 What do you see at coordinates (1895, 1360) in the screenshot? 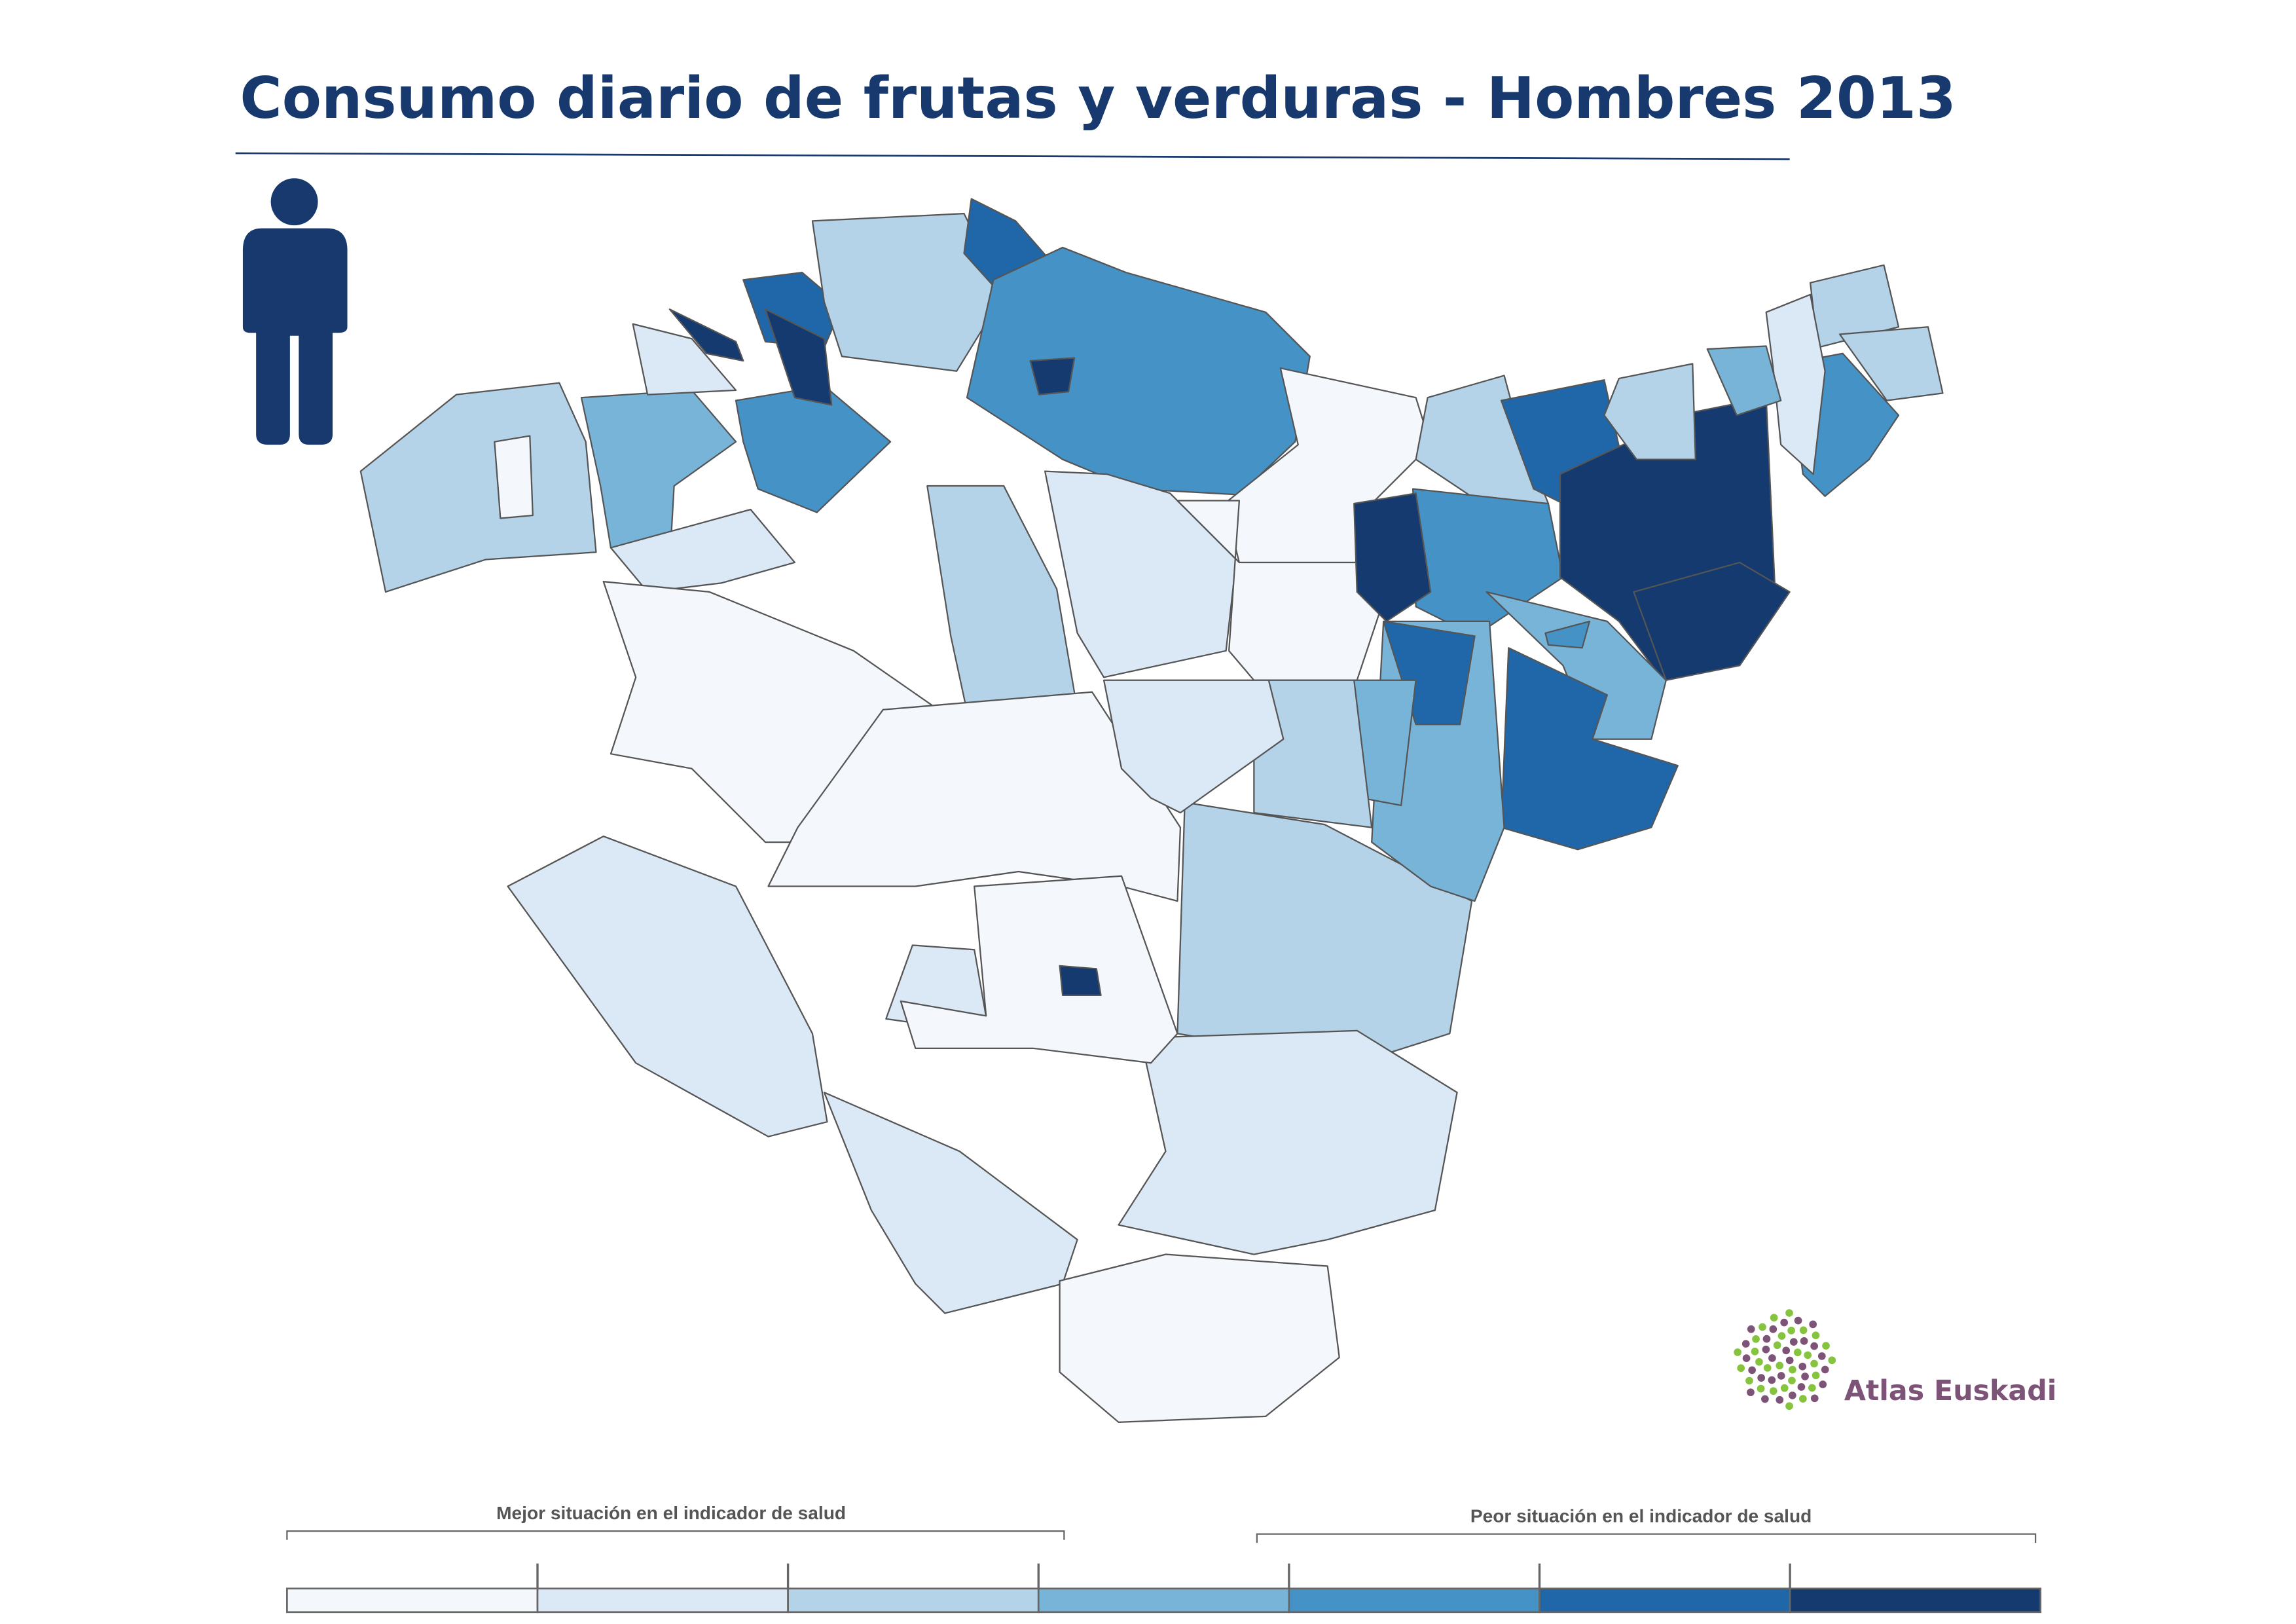
I see `atlas-euskadi-logo: Atlas Euskadi` at bounding box center [1895, 1360].